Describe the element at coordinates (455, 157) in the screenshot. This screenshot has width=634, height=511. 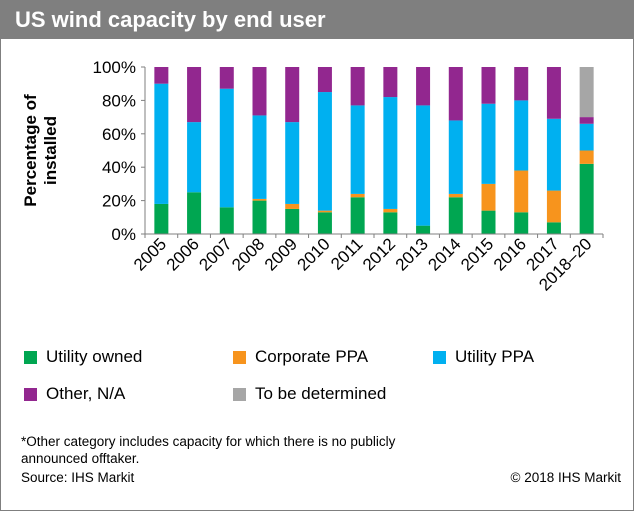
I see `bar-segment-utility-ppa-2014` at that location.